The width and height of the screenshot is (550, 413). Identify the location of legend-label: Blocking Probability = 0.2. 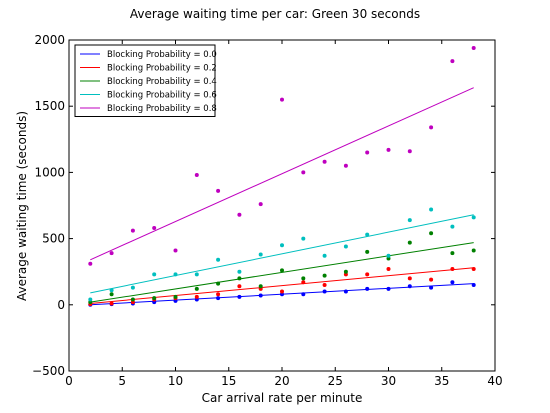
(162, 69).